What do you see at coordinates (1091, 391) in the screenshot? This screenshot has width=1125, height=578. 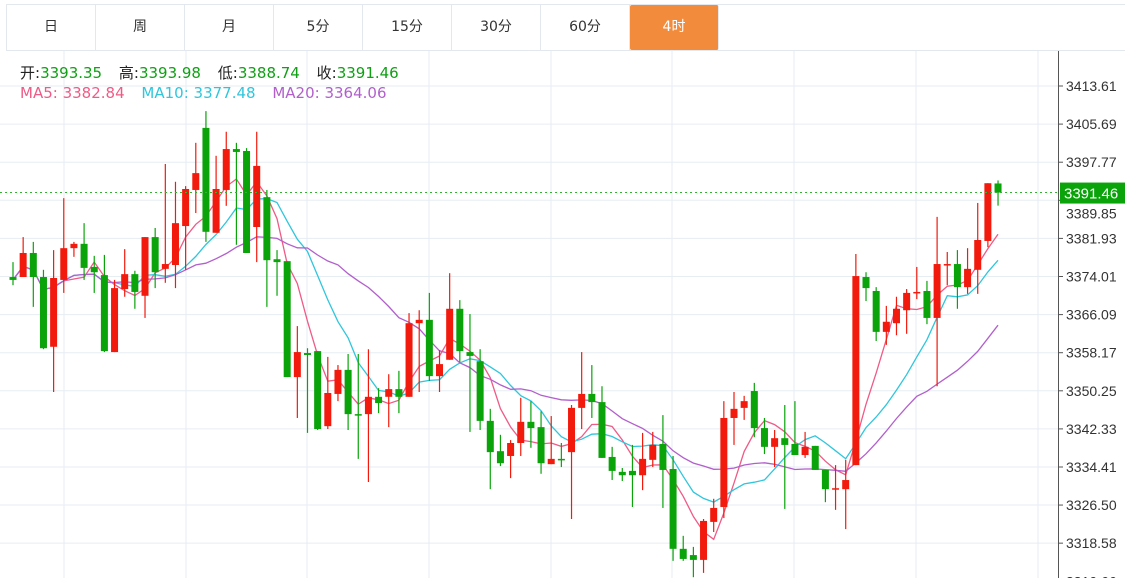 I see `y-tick-label: 3350.25` at bounding box center [1091, 391].